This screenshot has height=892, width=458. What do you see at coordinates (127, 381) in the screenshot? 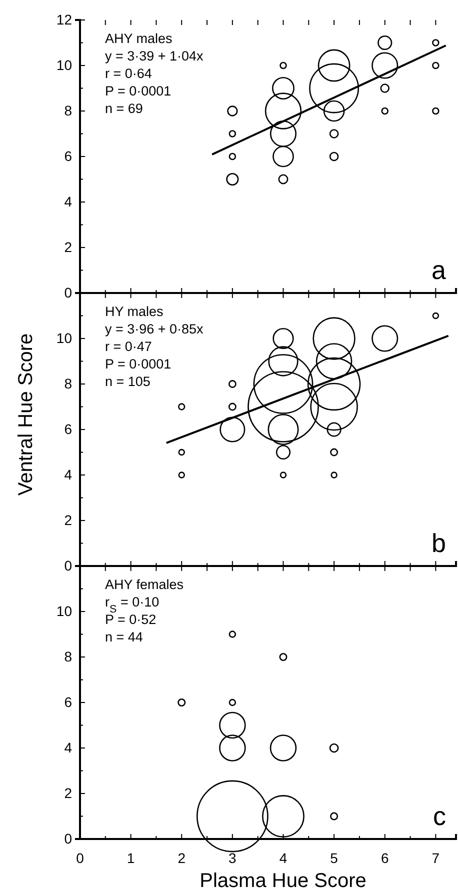
I see `annotation: n = 105` at bounding box center [127, 381].